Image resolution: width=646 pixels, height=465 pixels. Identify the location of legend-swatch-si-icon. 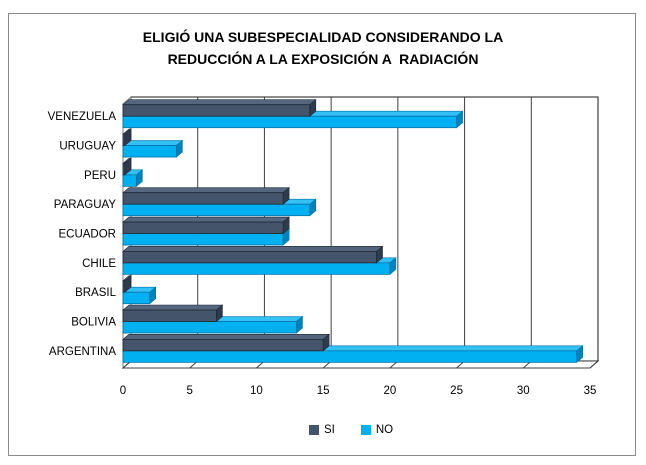
(313, 430).